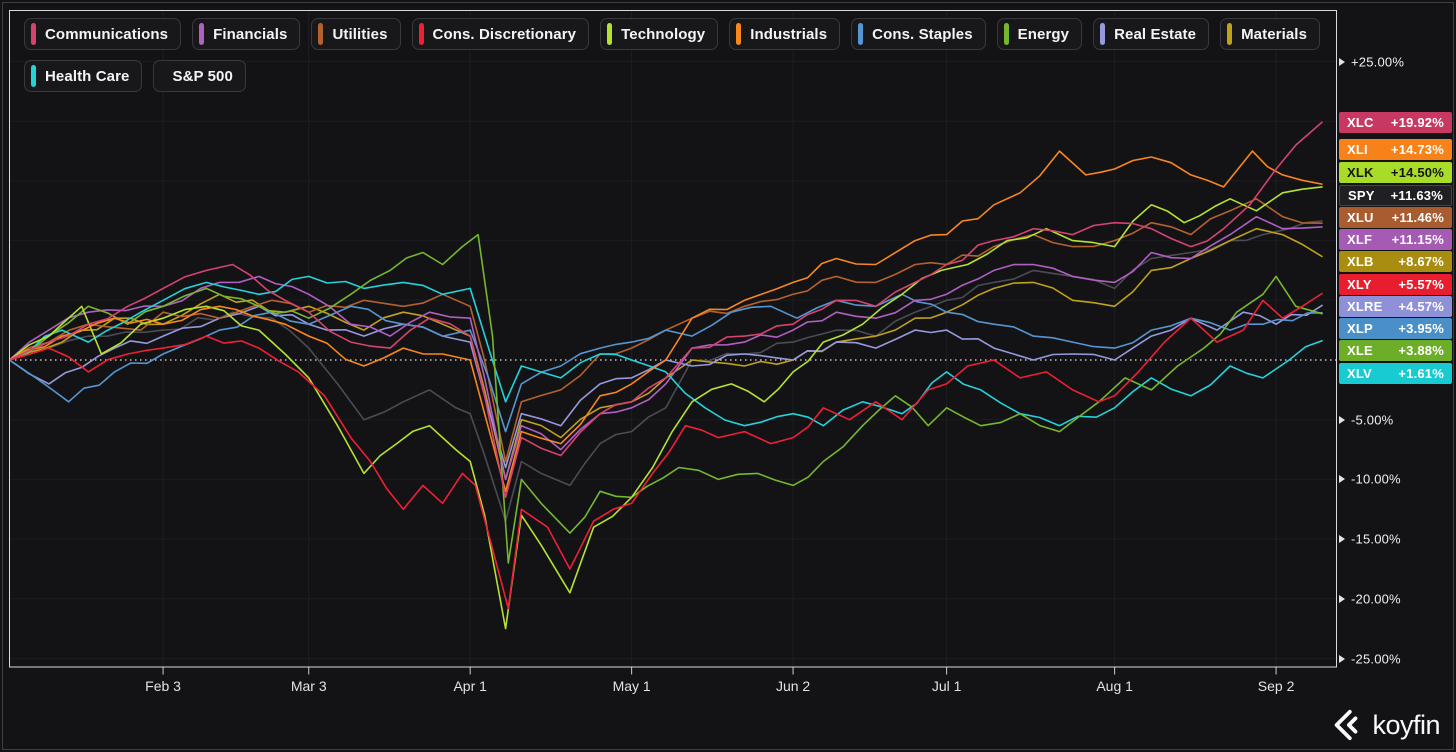  Describe the element at coordinates (360, 34) in the screenshot. I see `legend-chip-label: Utilities` at that location.